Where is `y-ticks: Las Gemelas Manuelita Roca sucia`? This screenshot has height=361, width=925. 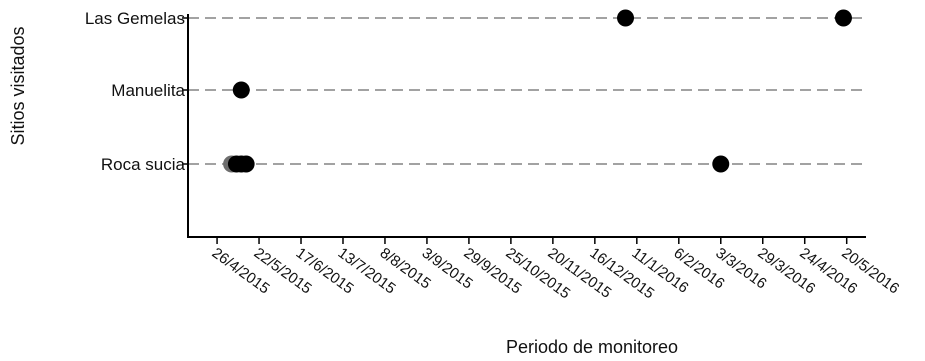 y-ticks: Las Gemelas Manuelita Roca sucia is located at coordinates (136, 91).